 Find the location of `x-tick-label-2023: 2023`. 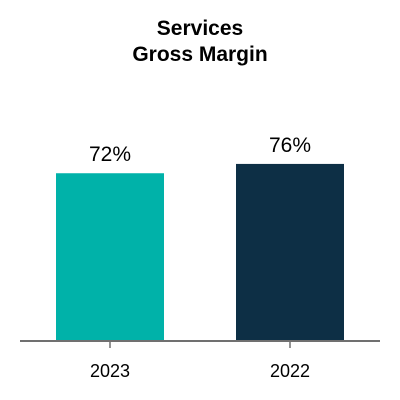

x-tick-label-2023: 2023 is located at coordinates (110, 371).